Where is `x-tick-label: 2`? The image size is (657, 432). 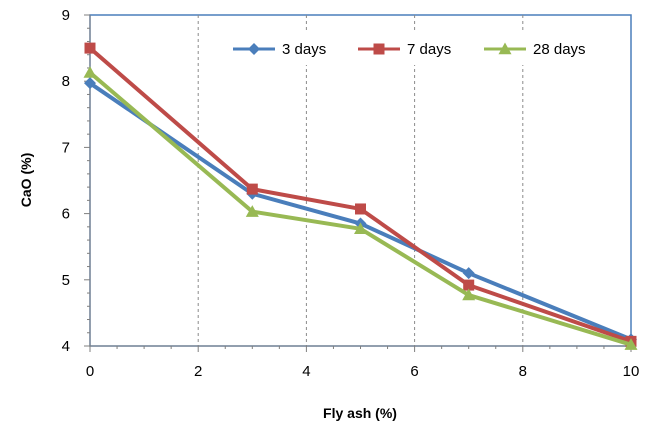
x-tick-label: 2 is located at coordinates (198, 371).